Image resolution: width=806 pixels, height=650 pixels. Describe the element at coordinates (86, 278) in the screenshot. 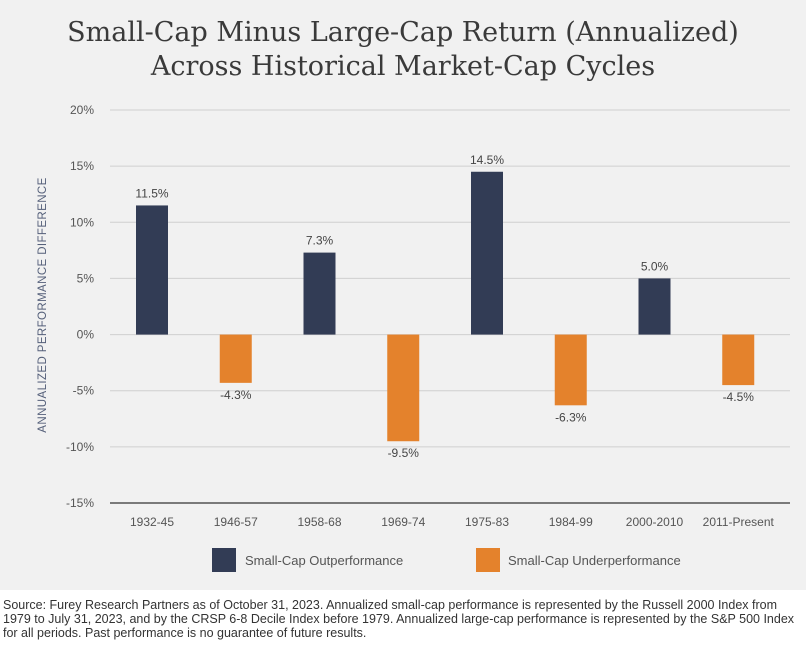

I see `y-tick-label: 5%` at that location.